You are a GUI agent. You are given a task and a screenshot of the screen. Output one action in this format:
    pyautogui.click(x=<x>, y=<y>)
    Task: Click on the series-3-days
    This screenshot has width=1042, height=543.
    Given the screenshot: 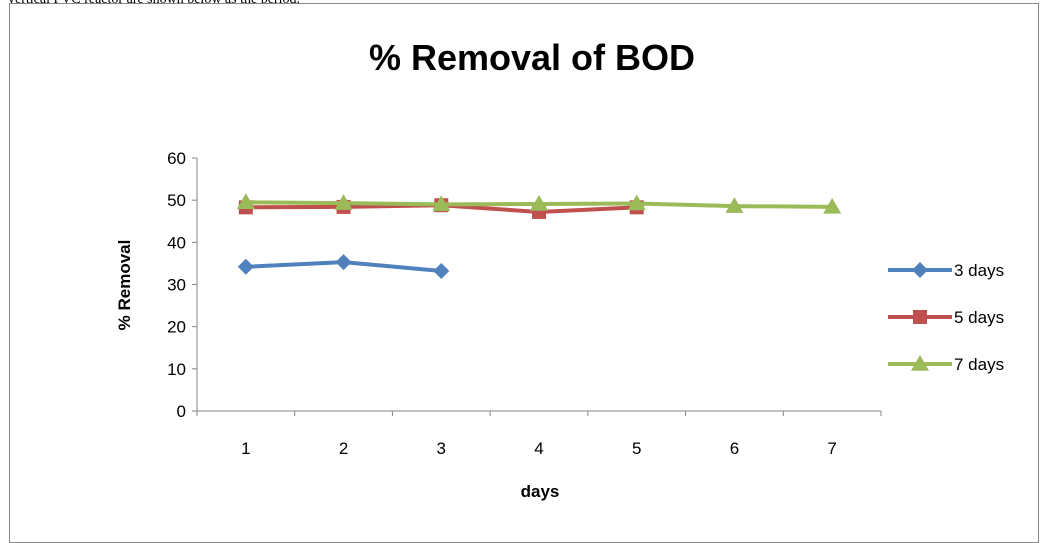 What is the action you would take?
    pyautogui.click(x=343, y=267)
    